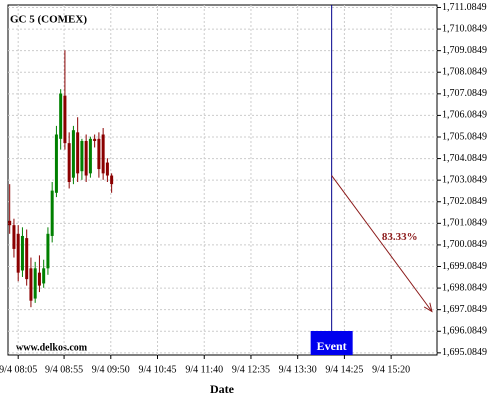 The height and width of the screenshot is (400, 500). I want to click on y-tick-label: 1,696.0849, so click(464, 331).